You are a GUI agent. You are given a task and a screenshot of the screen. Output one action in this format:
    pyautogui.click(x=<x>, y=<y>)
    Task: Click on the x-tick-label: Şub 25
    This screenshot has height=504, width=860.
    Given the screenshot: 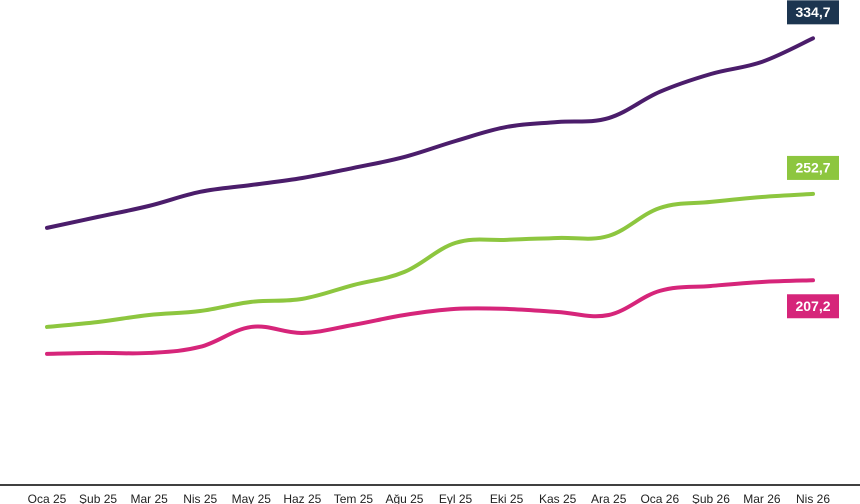 What is the action you would take?
    pyautogui.click(x=98, y=498)
    